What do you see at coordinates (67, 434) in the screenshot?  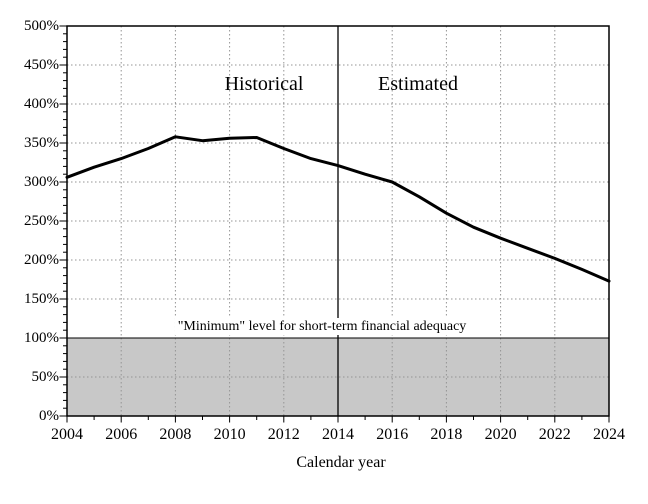 I see `x-tick-label: 2004` at bounding box center [67, 434].